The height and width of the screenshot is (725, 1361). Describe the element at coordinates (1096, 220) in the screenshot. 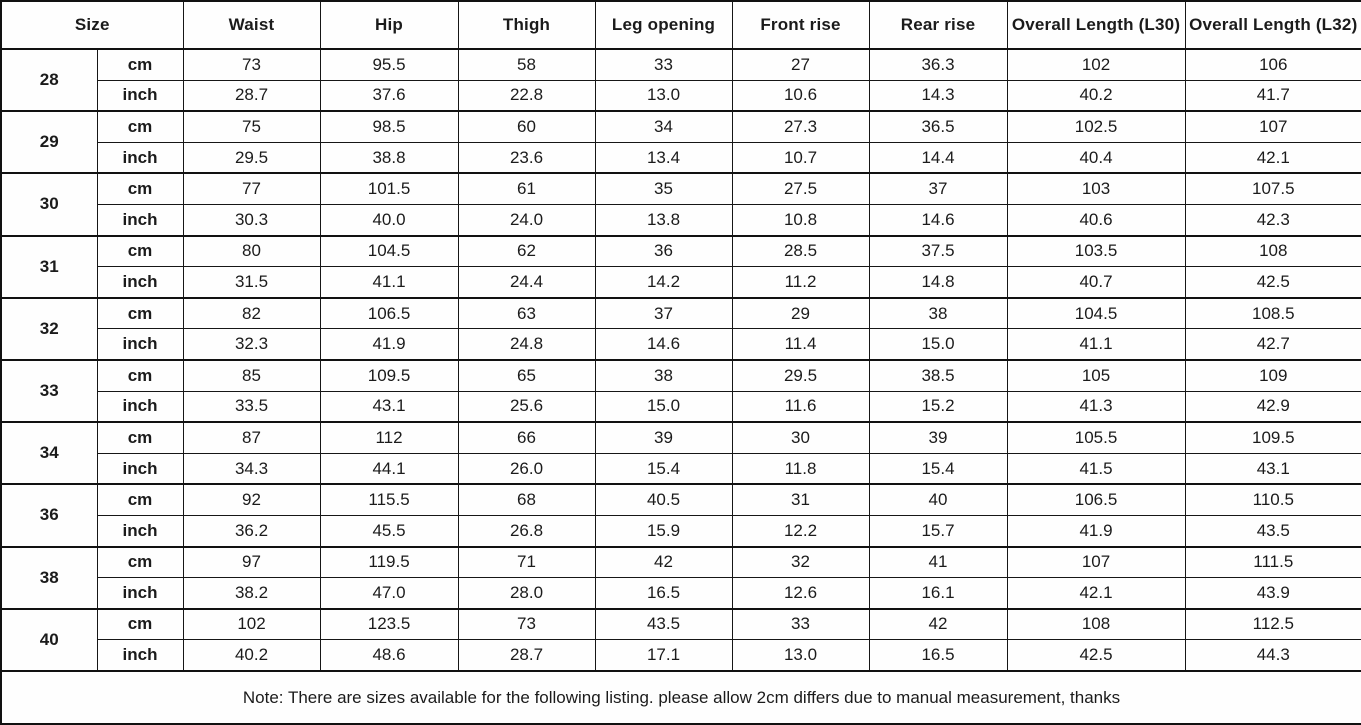

I see `measurement-cell: 40.6` at that location.